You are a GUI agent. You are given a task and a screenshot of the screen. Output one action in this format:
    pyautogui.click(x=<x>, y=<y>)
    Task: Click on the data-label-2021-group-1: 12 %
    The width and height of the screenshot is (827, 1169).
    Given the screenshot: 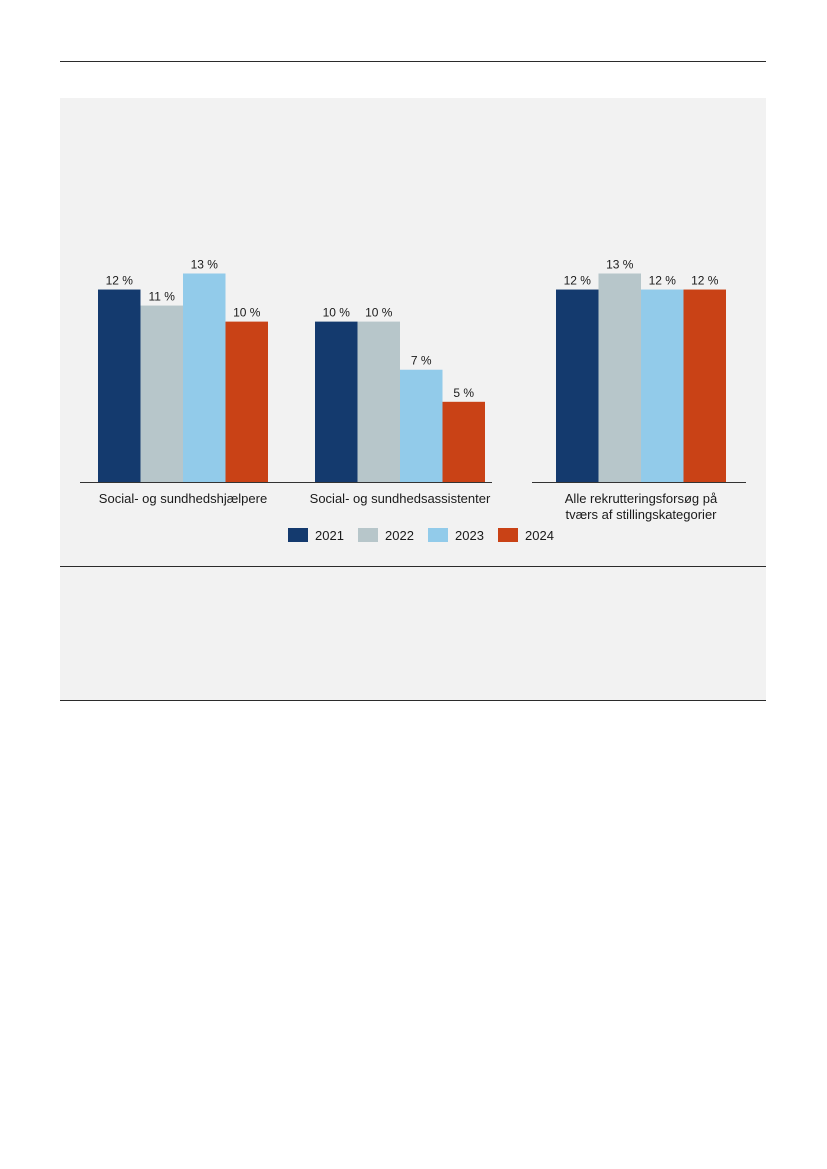 What is the action you would take?
    pyautogui.click(x=120, y=281)
    